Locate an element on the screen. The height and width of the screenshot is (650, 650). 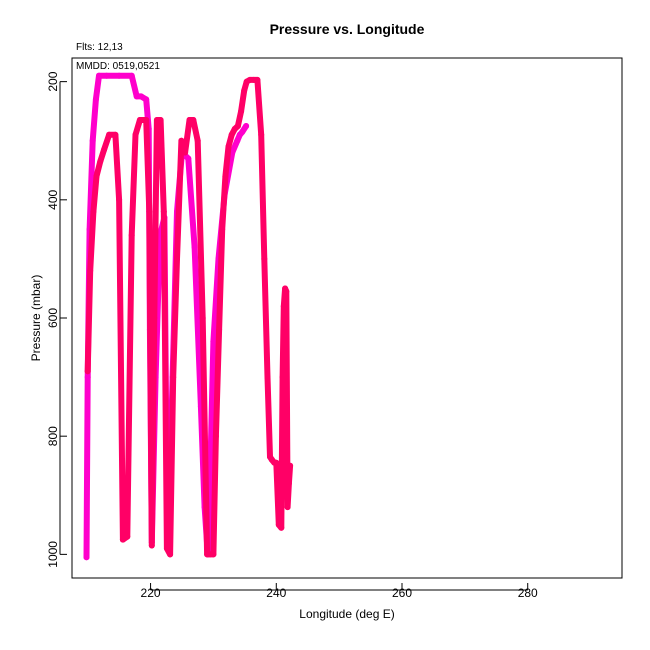
x-axis: 220 240 260 280 is located at coordinates (339, 591).